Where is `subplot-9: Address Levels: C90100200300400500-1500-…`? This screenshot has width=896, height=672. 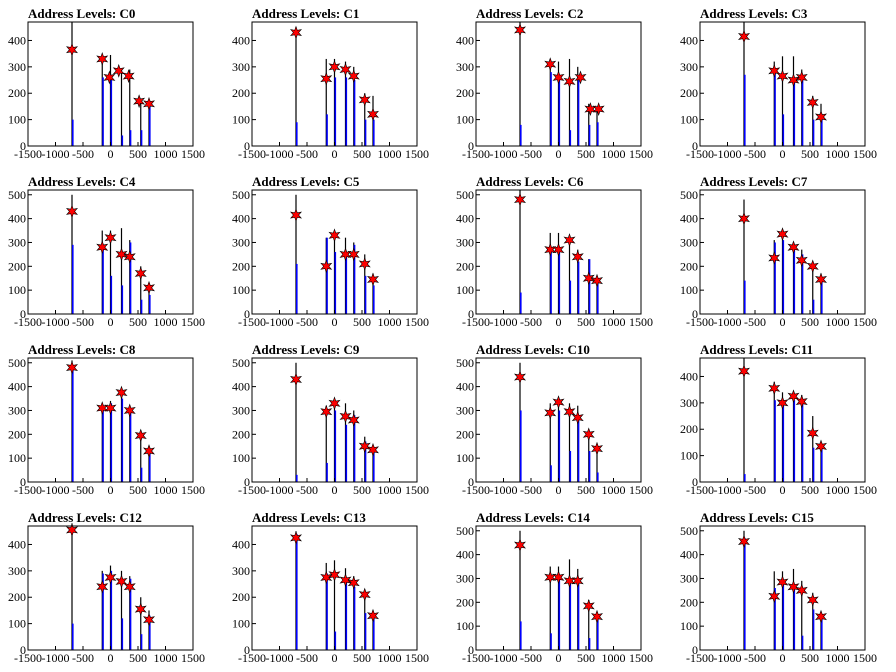 subplot-9: Address Levels: C90100200300400500-1500-… is located at coordinates (330, 419).